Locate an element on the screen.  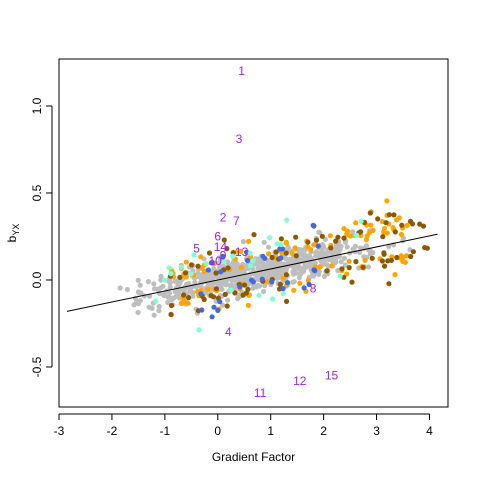
y-axis: -0.5 0.0 0.5 1.0 is located at coordinates (41, 237).